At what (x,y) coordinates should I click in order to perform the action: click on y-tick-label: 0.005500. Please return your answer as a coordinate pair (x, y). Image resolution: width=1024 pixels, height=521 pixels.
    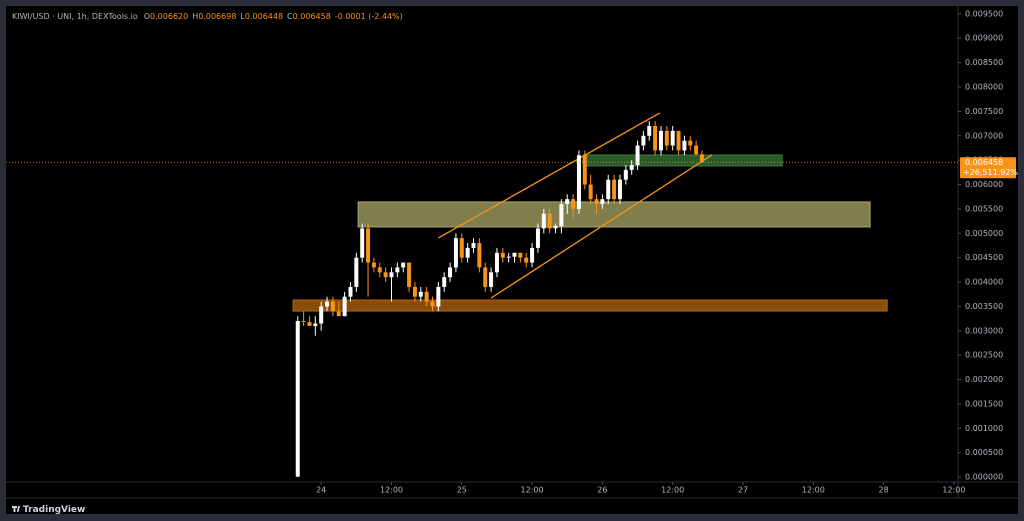
    Looking at the image, I should click on (984, 208).